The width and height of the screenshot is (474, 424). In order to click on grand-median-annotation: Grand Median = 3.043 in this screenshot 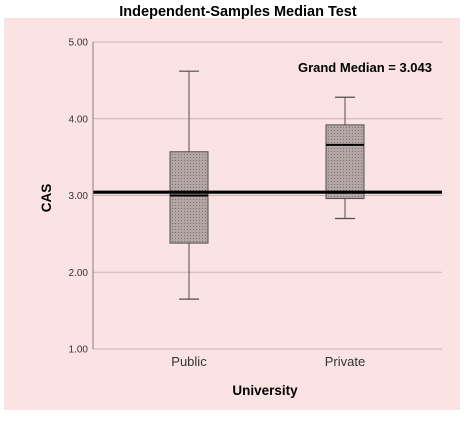, I will do `click(365, 67)`.